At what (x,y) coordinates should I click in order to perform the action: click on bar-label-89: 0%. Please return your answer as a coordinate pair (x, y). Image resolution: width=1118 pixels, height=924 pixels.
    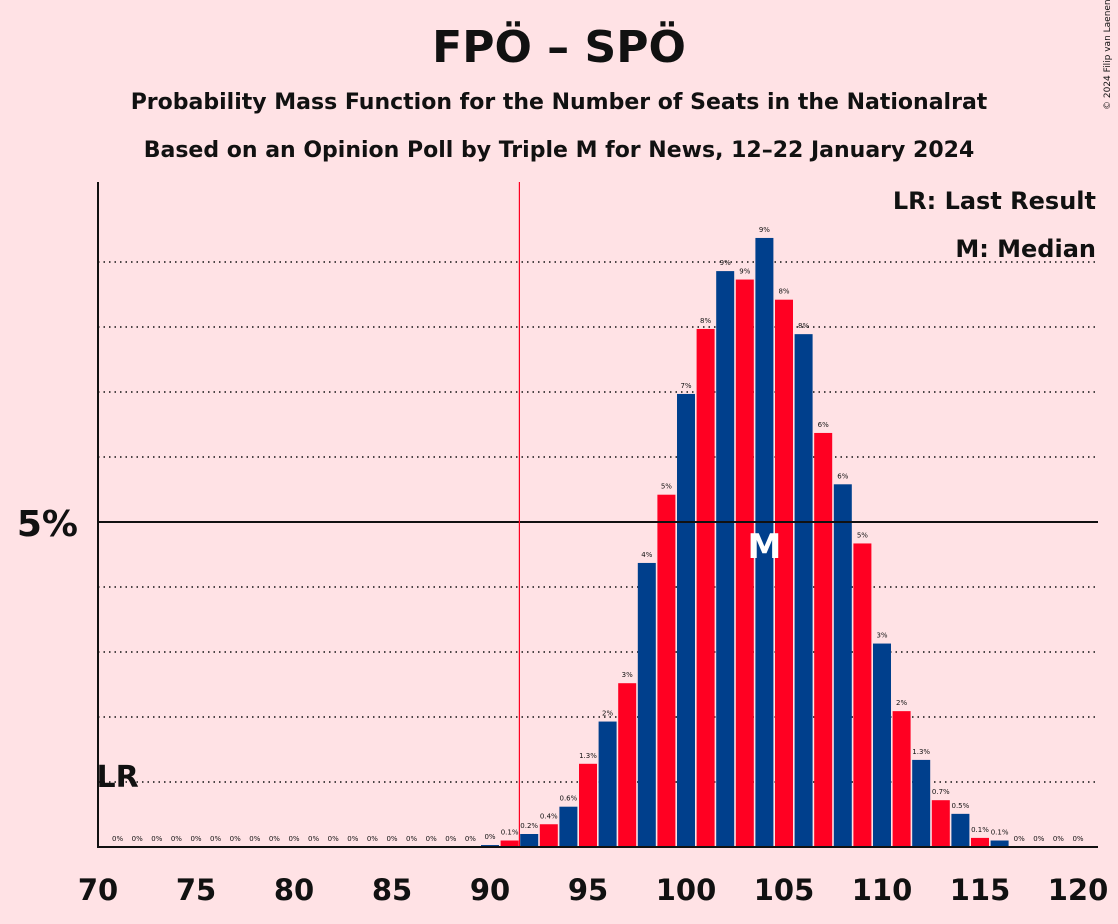
    Looking at the image, I should click on (470, 839).